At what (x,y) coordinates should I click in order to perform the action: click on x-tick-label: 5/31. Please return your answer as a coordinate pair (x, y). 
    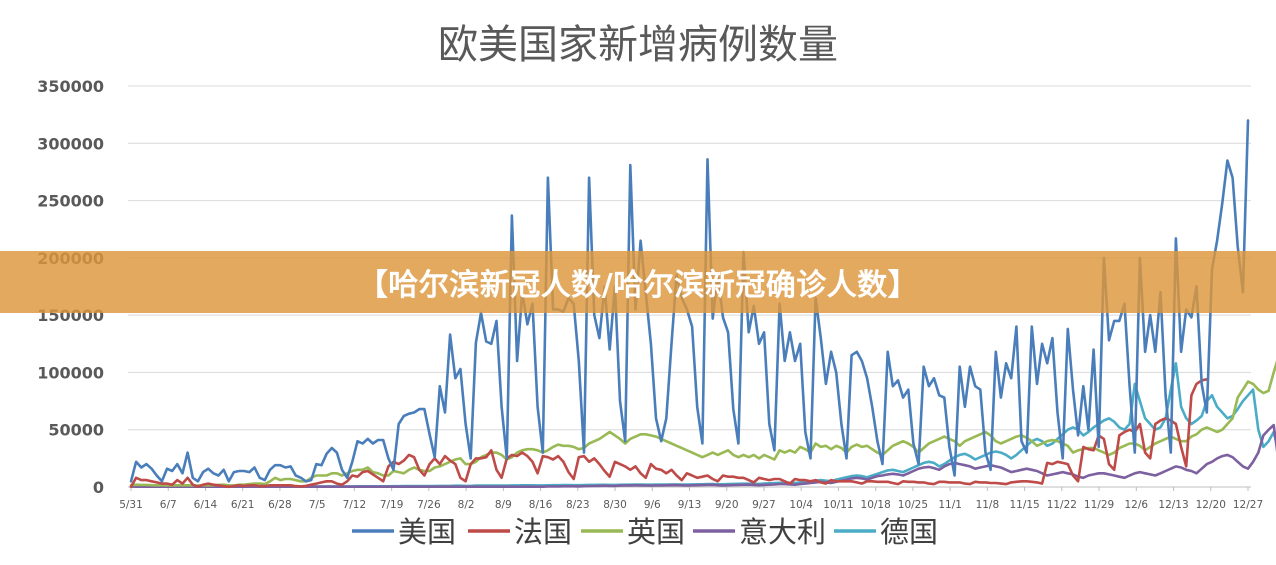
    Looking at the image, I should click on (131, 505).